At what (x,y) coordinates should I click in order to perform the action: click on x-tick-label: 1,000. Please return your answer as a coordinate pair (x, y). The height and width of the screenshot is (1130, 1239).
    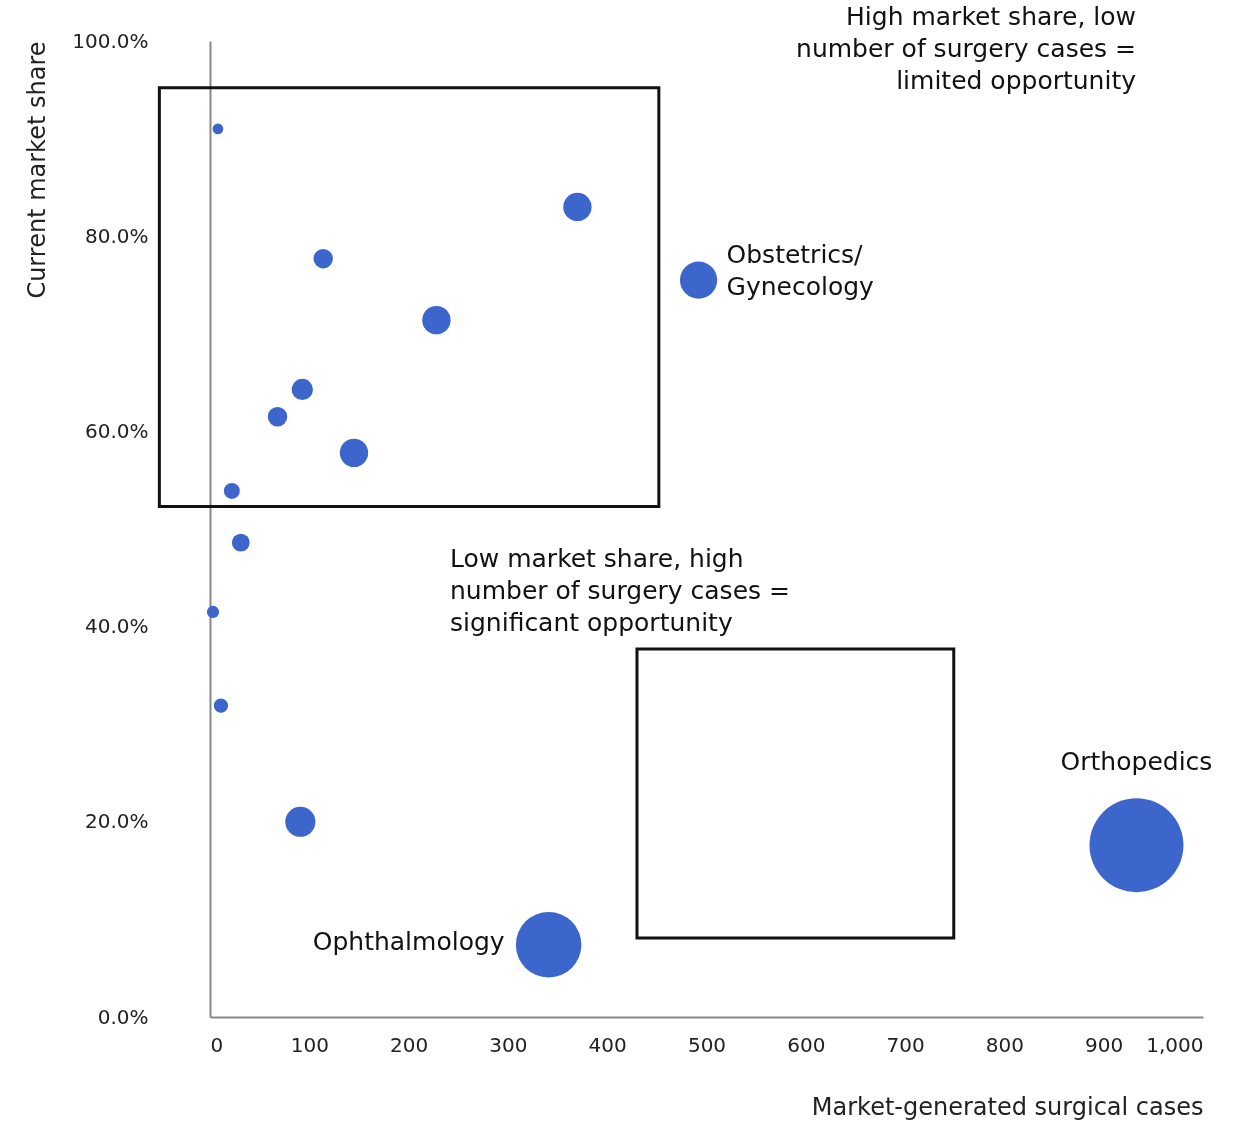
    Looking at the image, I should click on (1175, 1044).